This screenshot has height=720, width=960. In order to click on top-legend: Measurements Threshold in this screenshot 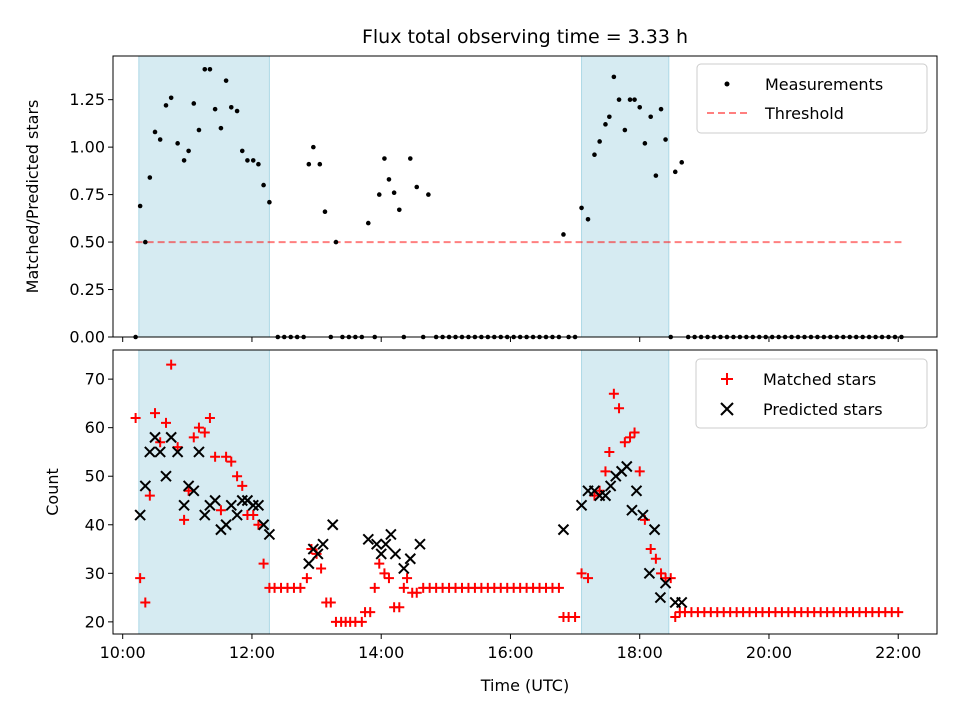, I will do `click(812, 98)`.